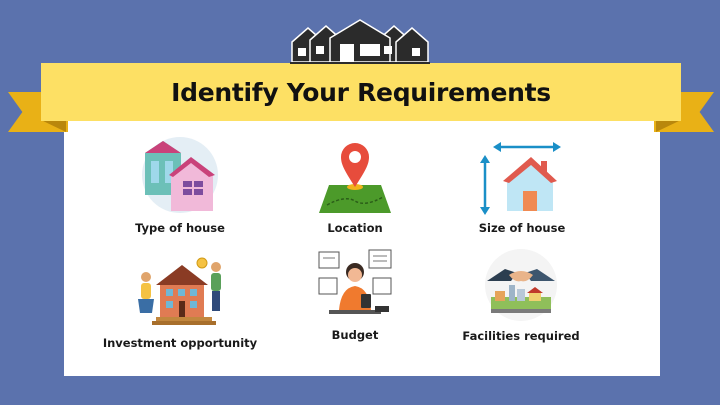  What do you see at coordinates (521, 285) in the screenshot?
I see `handshake-town-icon` at bounding box center [521, 285].